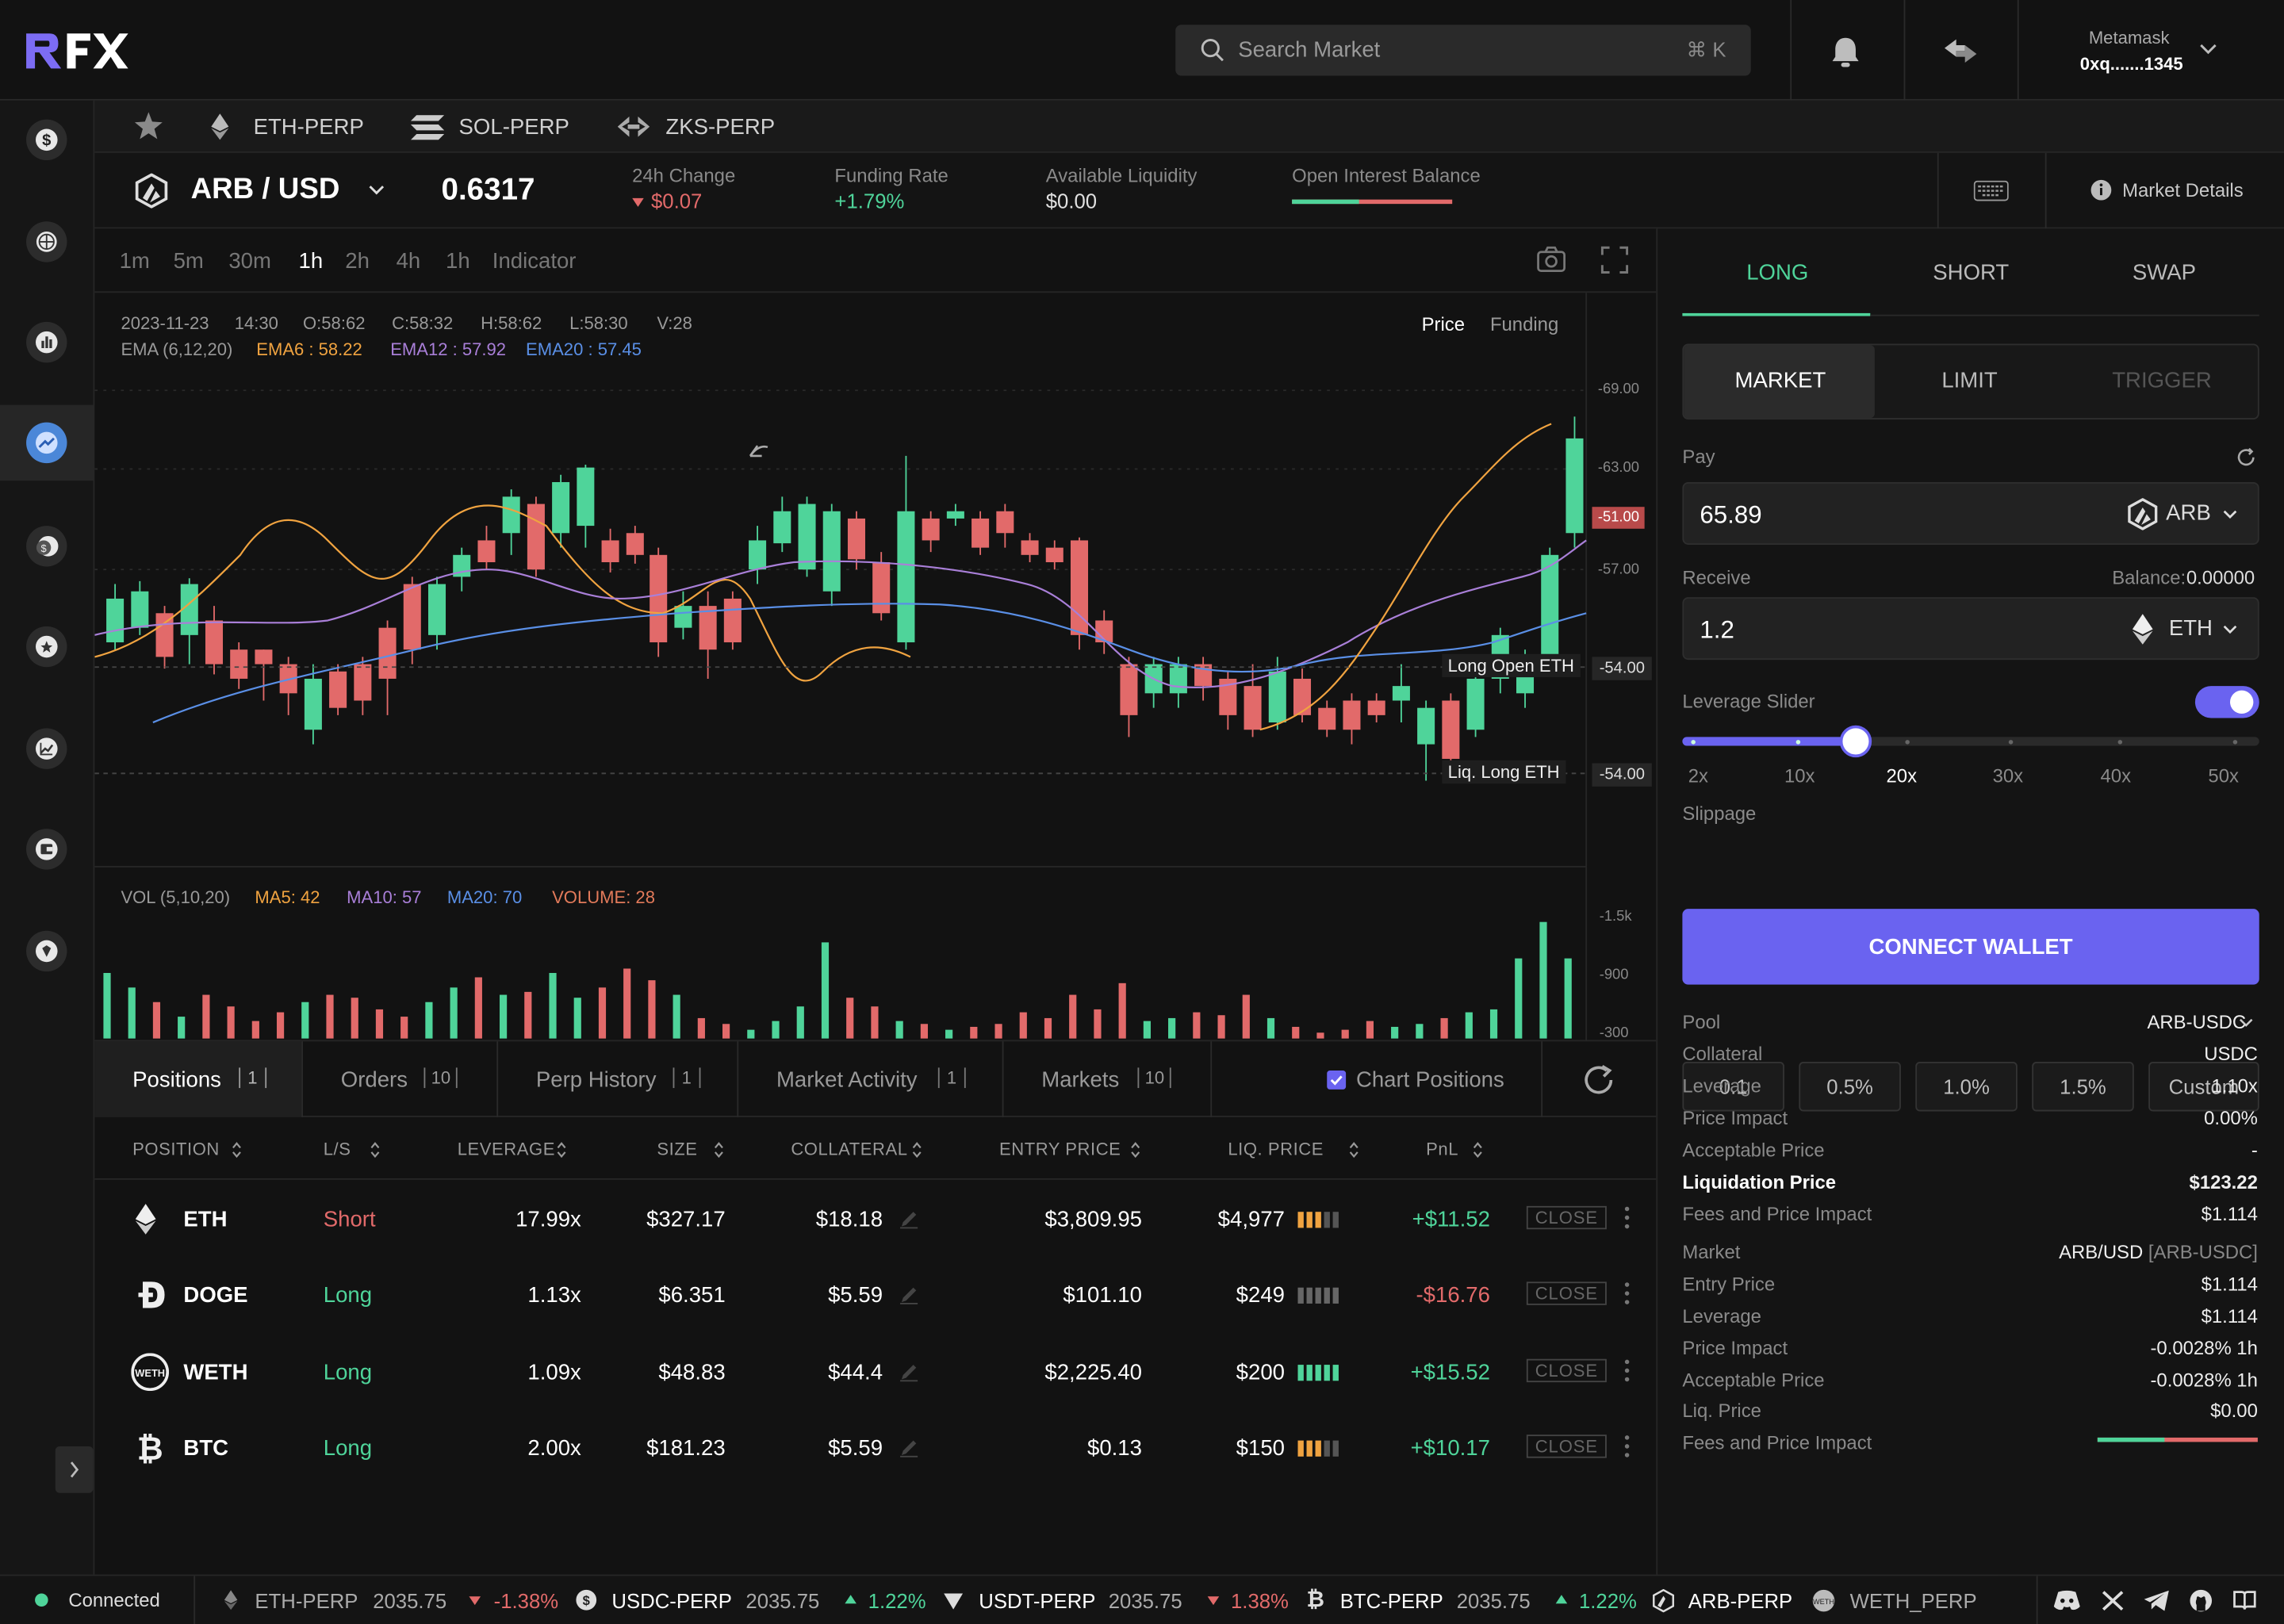 The height and width of the screenshot is (1624, 2284). What do you see at coordinates (2113, 1601) in the screenshot?
I see `x-twitter-icon` at bounding box center [2113, 1601].